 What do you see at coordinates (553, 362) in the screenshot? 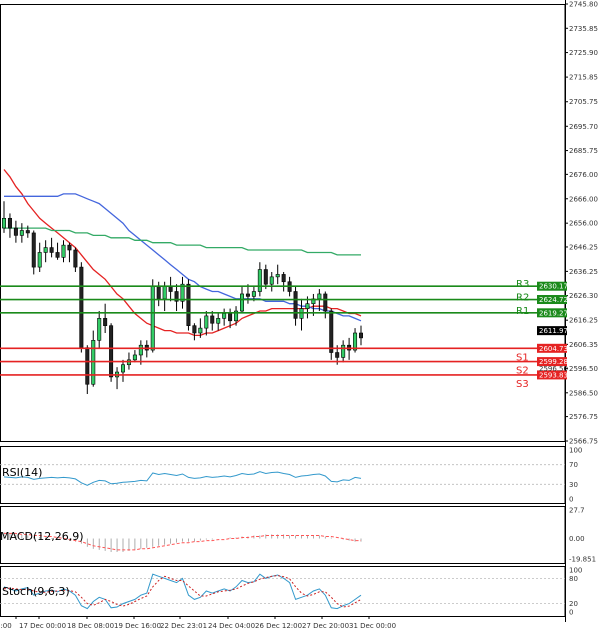
I see `level-tag-value: 2599.28` at bounding box center [553, 362].